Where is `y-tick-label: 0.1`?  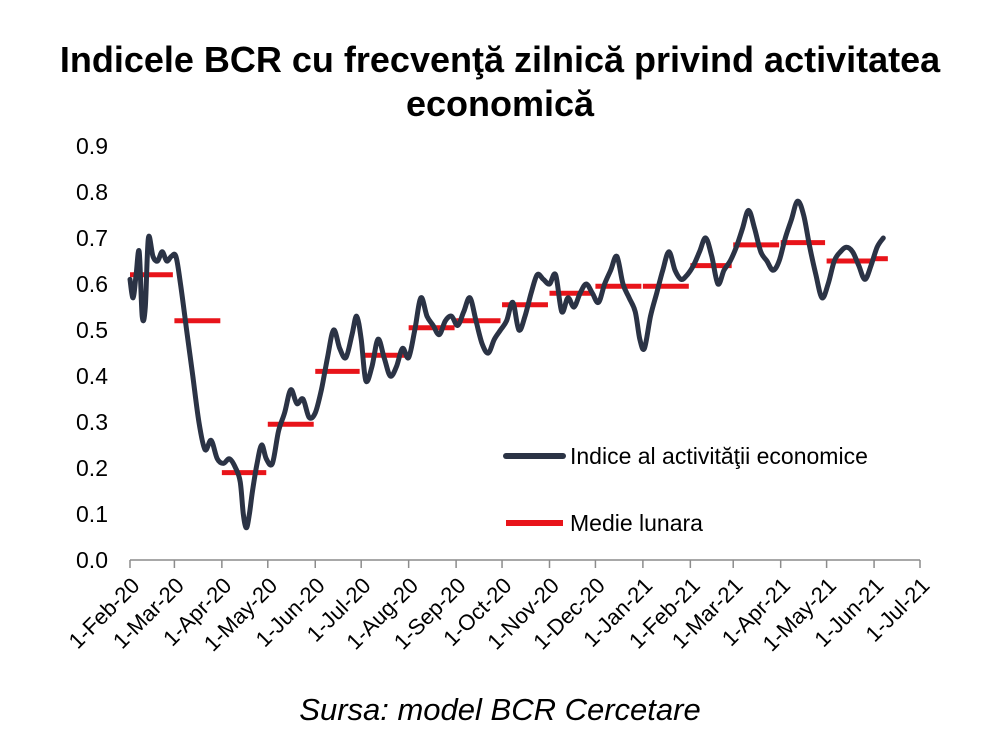
y-tick-label: 0.1 is located at coordinates (92, 514).